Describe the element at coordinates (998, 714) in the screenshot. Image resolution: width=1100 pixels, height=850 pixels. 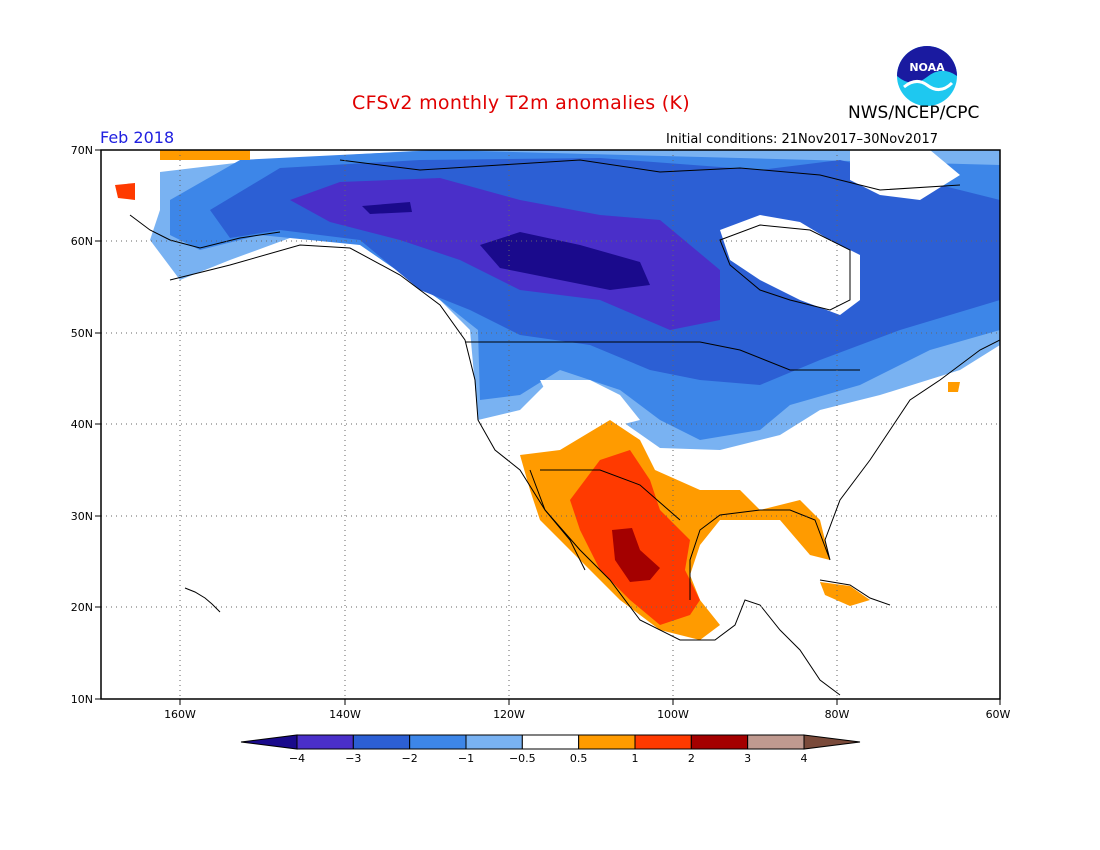
I see `lon-label: 60W` at that location.